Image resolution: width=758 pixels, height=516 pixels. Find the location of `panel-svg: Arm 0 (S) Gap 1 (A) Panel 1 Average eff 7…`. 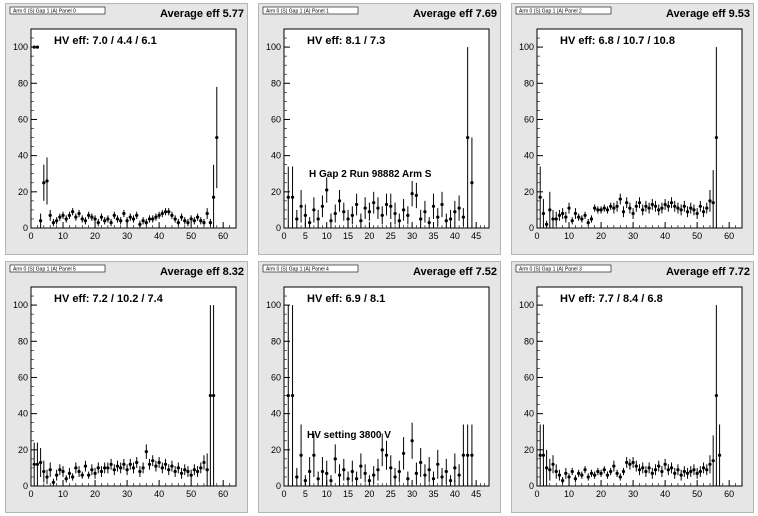

panel-svg: Arm 0 (S) Gap 1 (A) Panel 1 Average eff 7… is located at coordinates (379, 123).